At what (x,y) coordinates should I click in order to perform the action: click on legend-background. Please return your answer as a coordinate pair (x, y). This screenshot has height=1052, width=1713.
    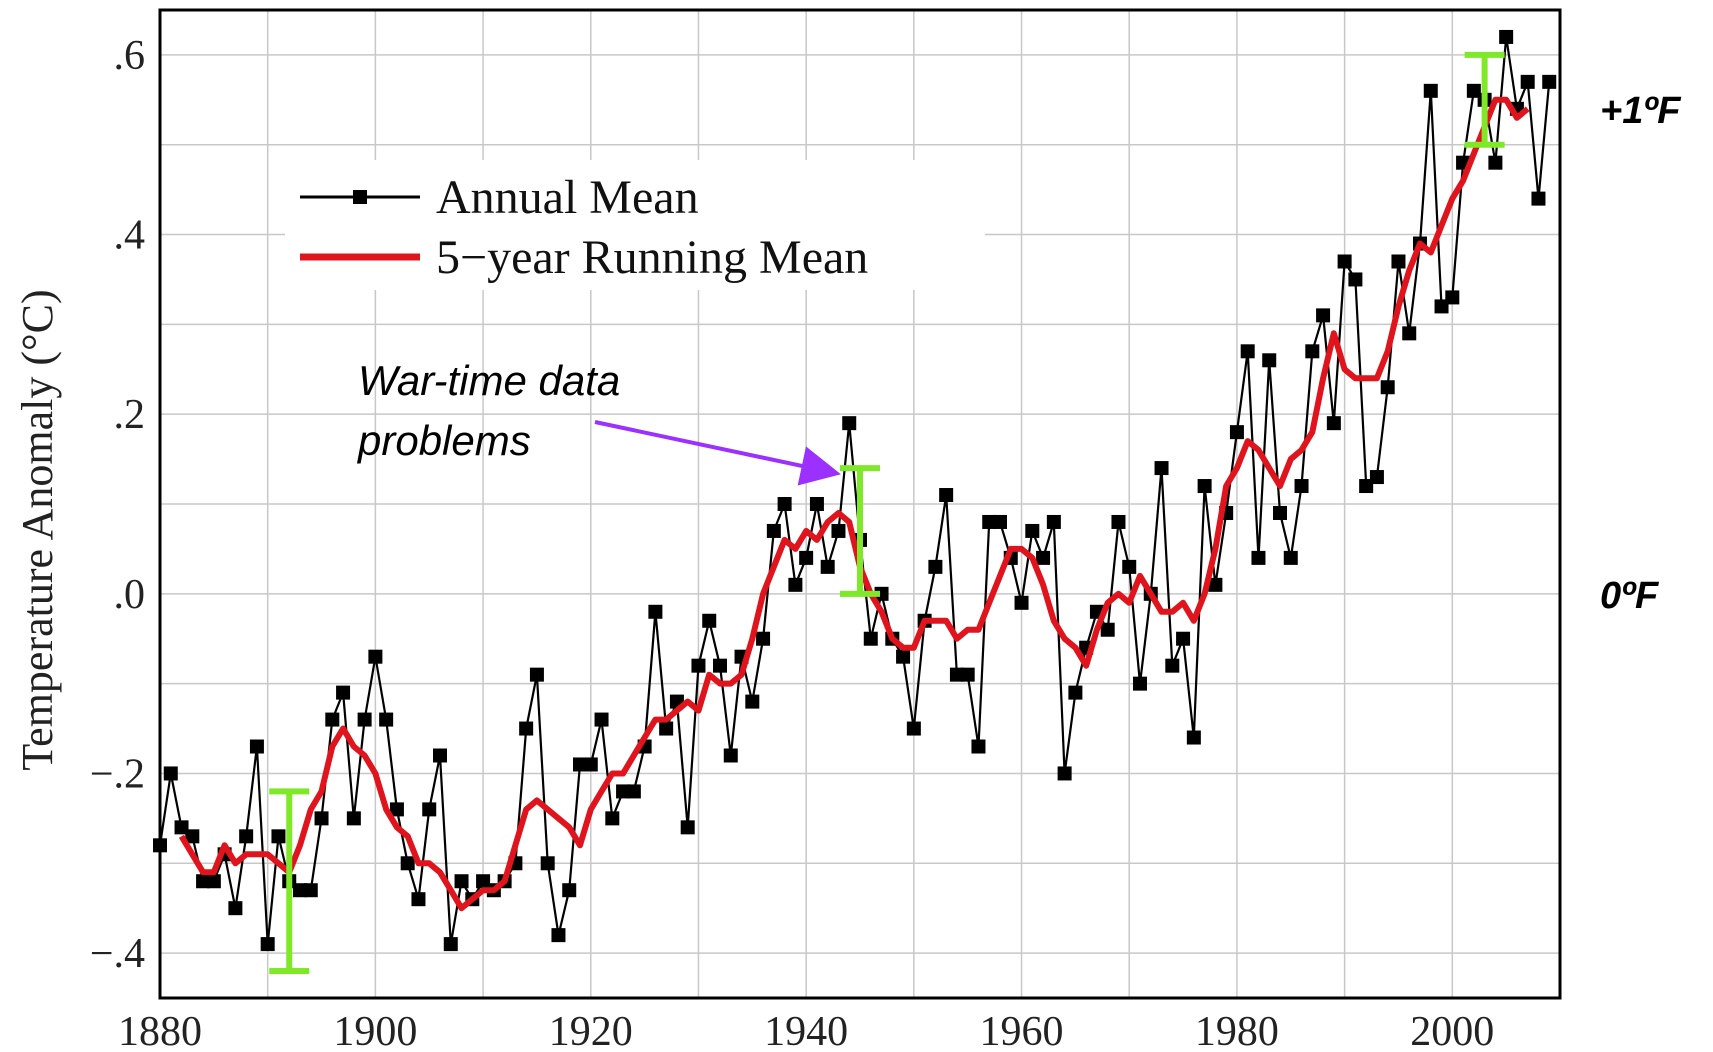
    Looking at the image, I should click on (635, 225).